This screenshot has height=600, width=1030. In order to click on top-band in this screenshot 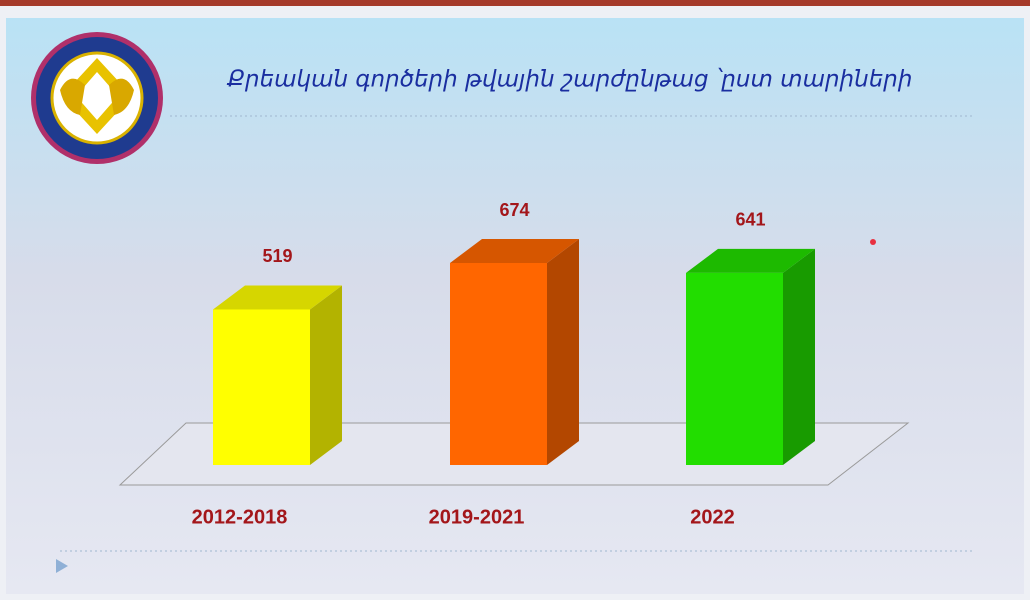, I will do `click(515, 3)`.